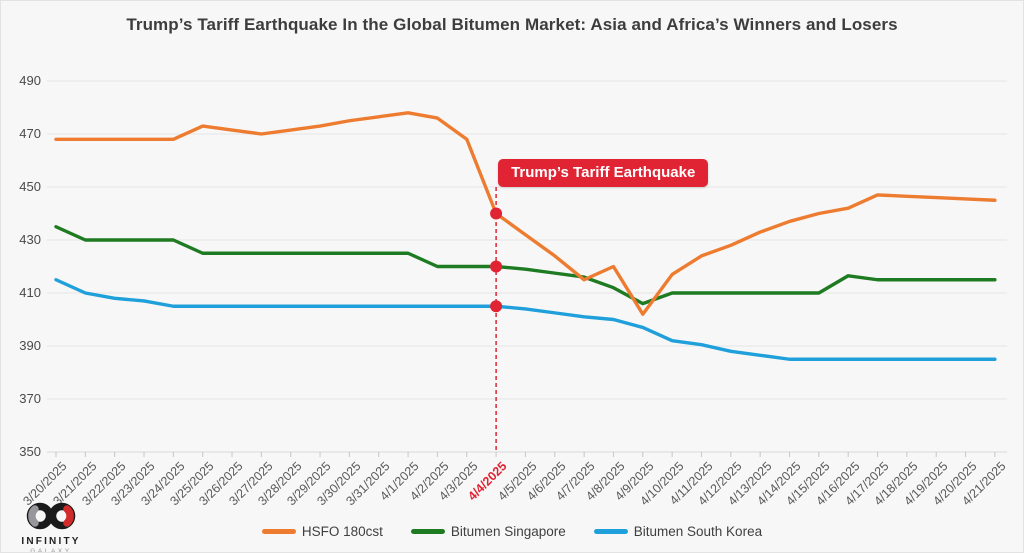  I want to click on y-axis-label: 490, so click(30, 80).